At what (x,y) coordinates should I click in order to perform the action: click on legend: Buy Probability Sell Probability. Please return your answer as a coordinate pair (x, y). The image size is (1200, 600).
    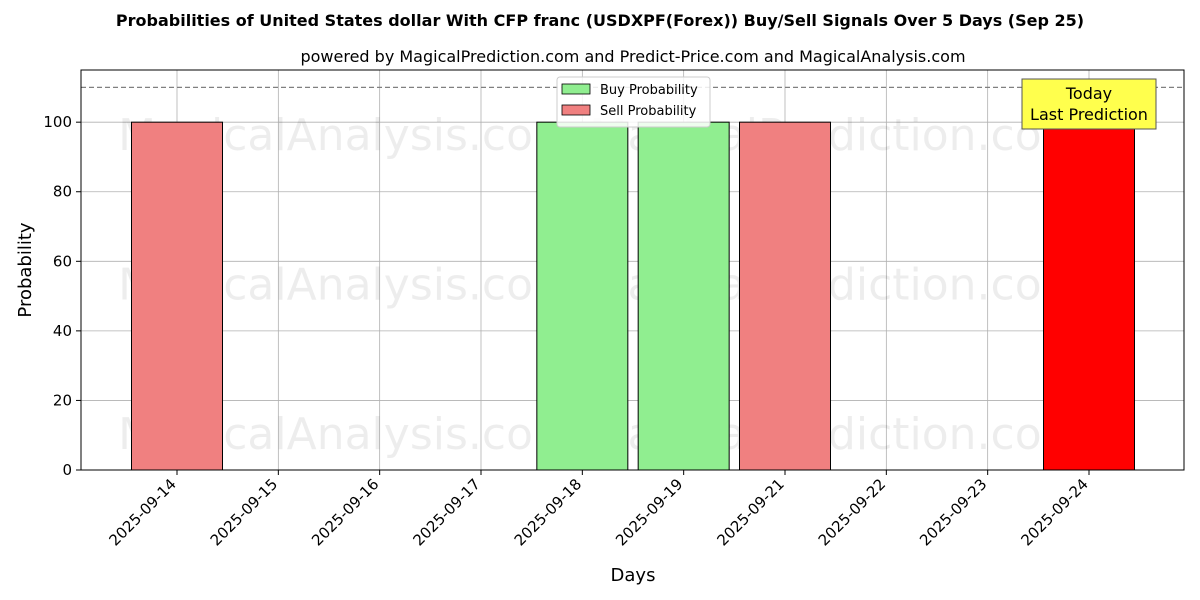
    Looking at the image, I should click on (633, 102).